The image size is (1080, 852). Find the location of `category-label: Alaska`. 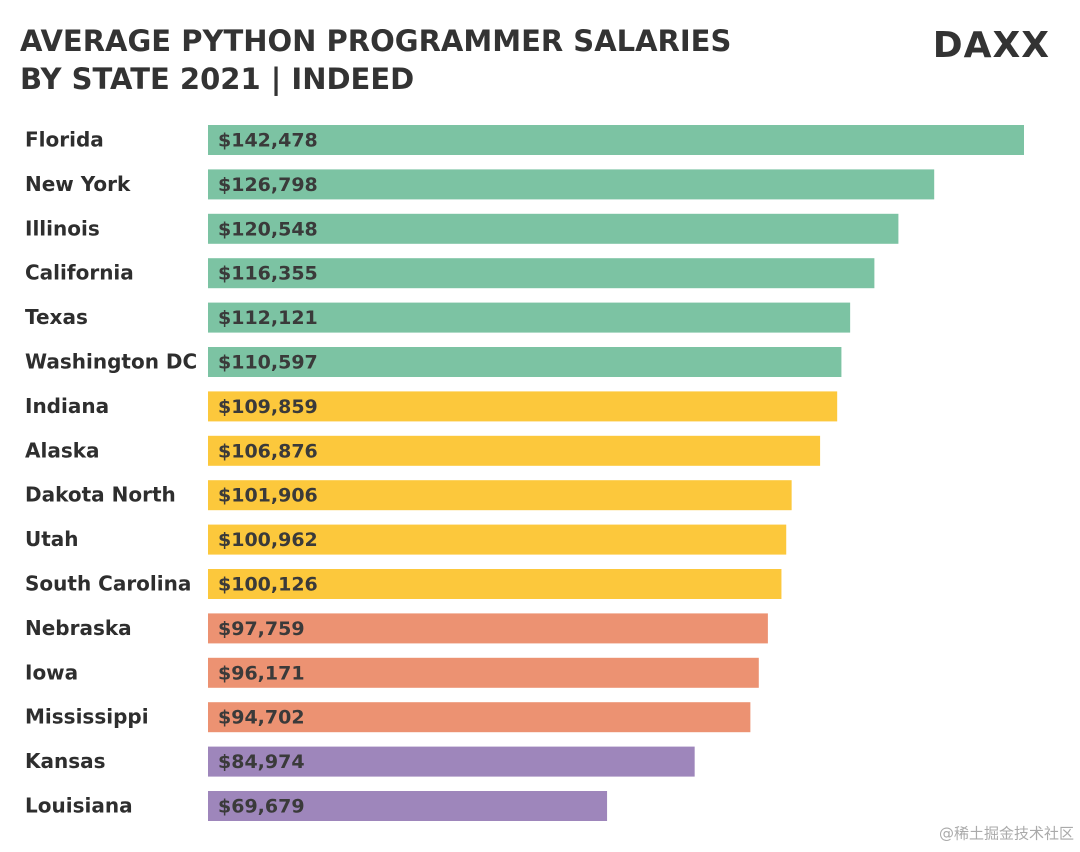

category-label: Alaska is located at coordinates (62, 450).